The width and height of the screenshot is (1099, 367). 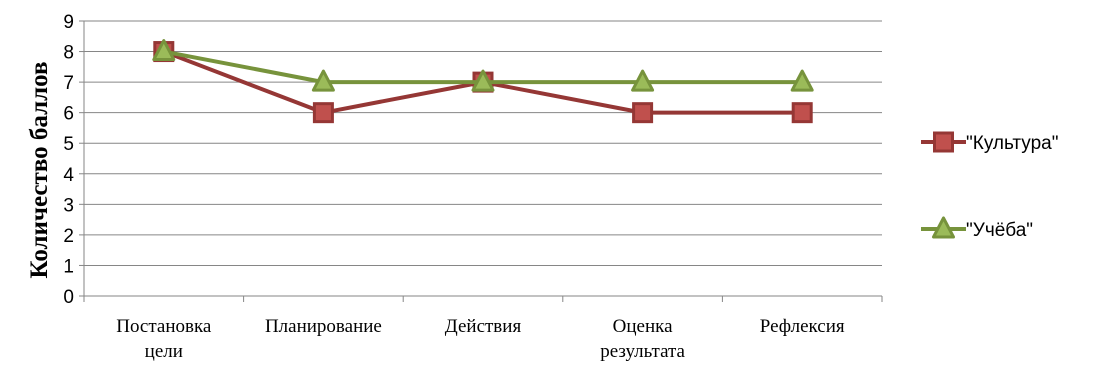 What do you see at coordinates (68, 144) in the screenshot?
I see `y-tick-label: 5` at bounding box center [68, 144].